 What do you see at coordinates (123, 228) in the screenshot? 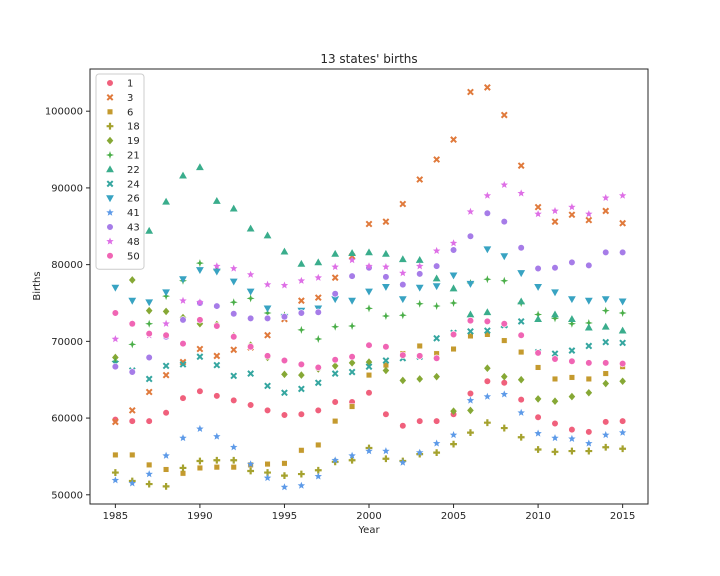
I see `legend-item: 43` at bounding box center [123, 228].